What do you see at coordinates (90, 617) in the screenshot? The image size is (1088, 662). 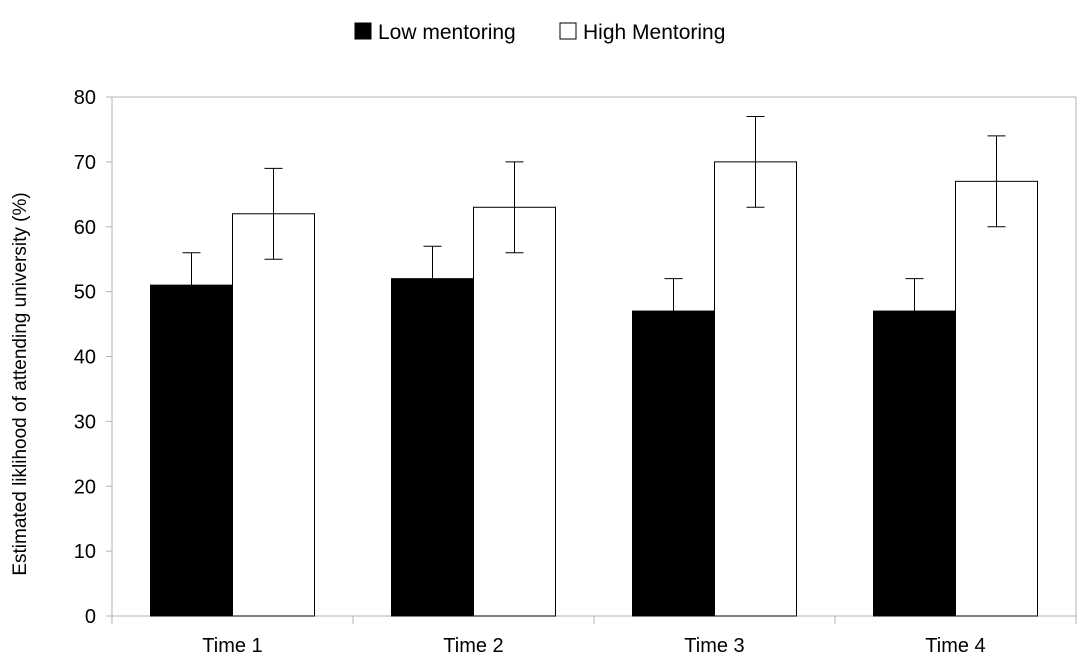 I see `y-tick-label: 0` at bounding box center [90, 617].